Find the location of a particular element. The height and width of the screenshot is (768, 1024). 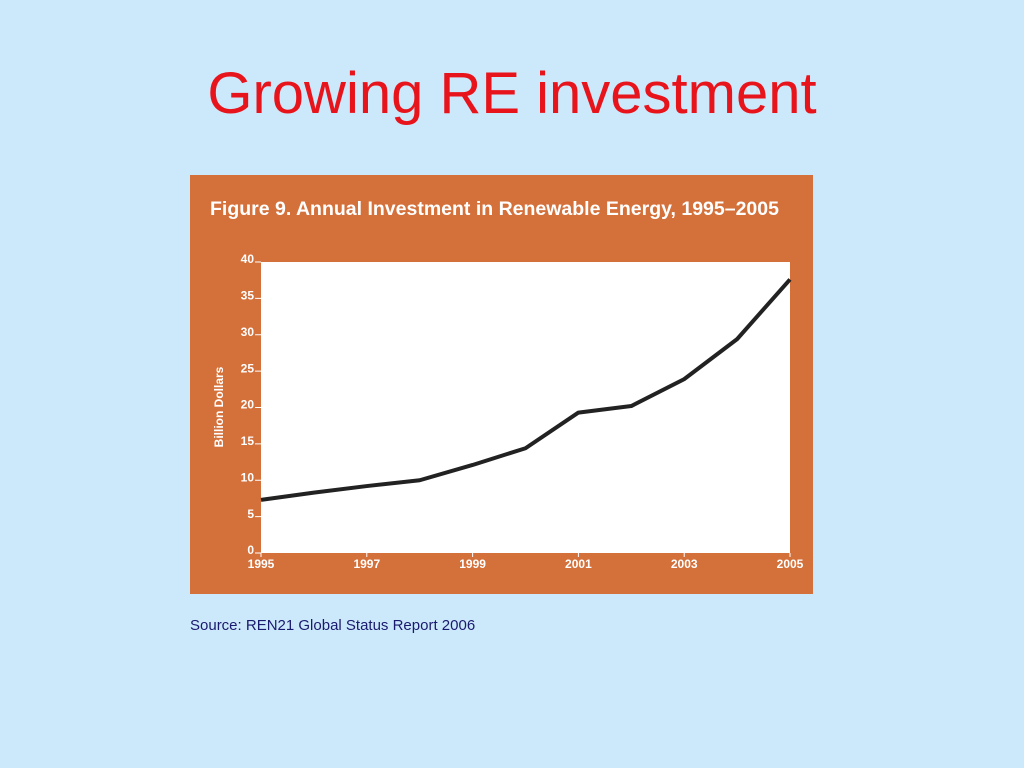

x-tick-label: 1995 is located at coordinates (261, 564).